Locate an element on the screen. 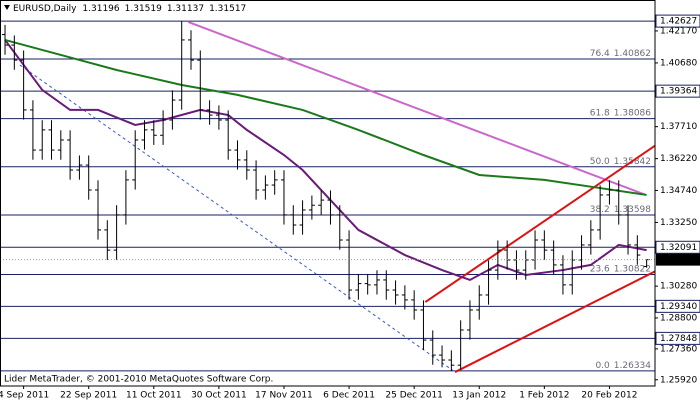 Image resolution: width=700 pixels, height=402 pixels. x-tick-label: 4 Sep 2011 is located at coordinates (24, 396).